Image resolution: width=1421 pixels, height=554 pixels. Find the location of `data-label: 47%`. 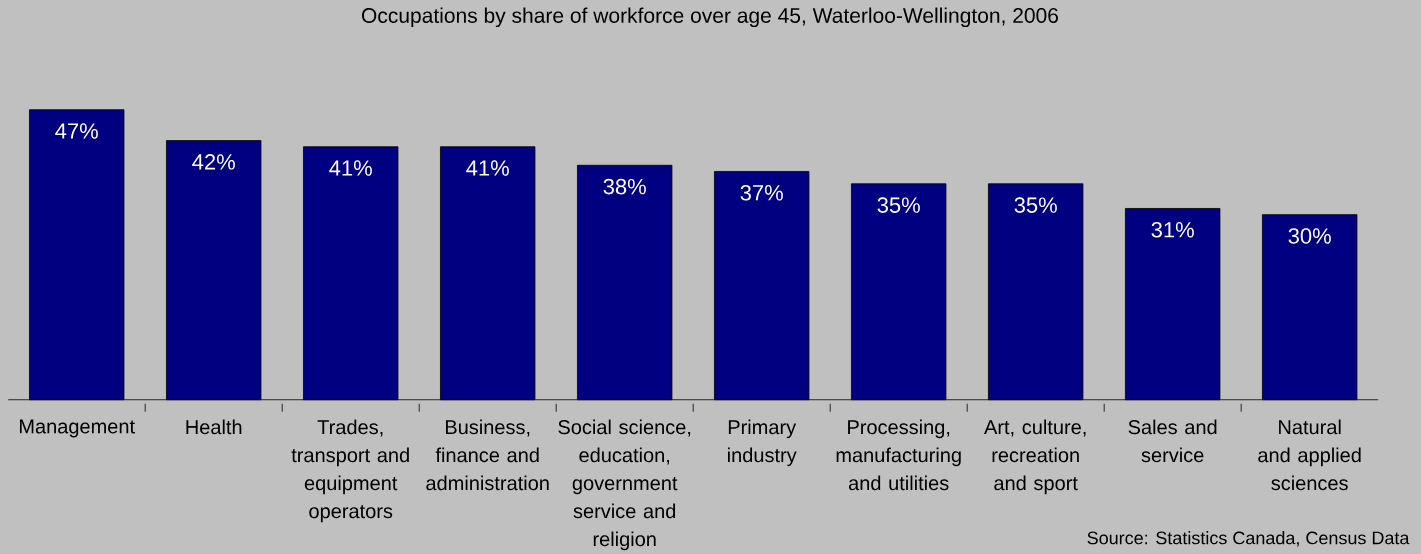

data-label: 47% is located at coordinates (76, 131).